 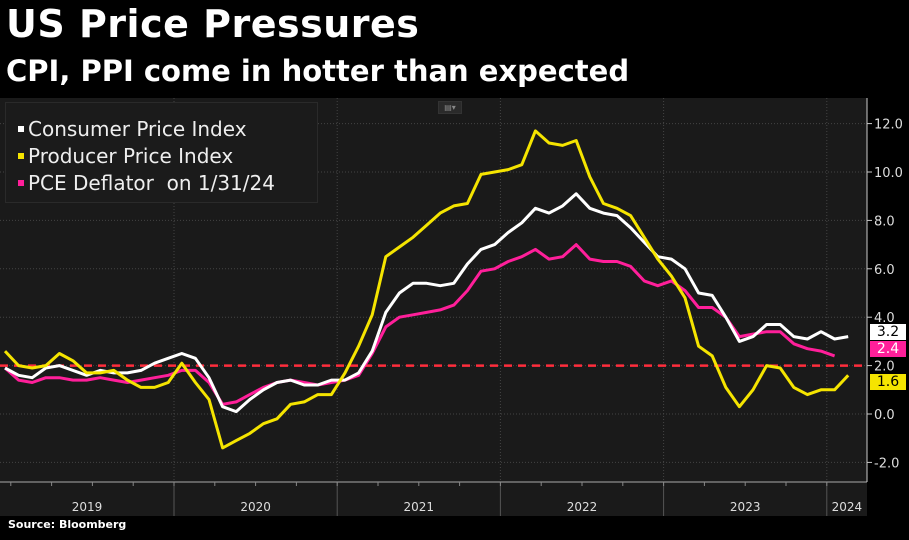 What do you see at coordinates (255, 507) in the screenshot?
I see `x-tick-label: 2020` at bounding box center [255, 507].